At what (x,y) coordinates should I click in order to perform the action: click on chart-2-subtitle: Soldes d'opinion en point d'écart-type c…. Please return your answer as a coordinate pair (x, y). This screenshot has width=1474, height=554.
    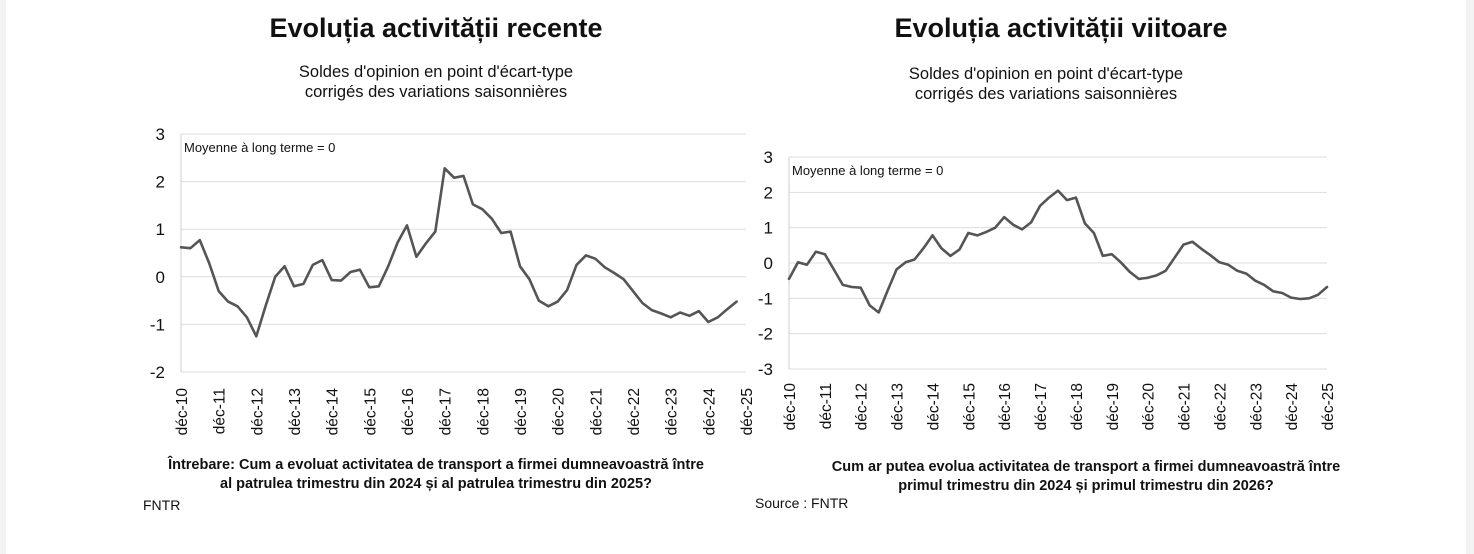
    Looking at the image, I should click on (1046, 84).